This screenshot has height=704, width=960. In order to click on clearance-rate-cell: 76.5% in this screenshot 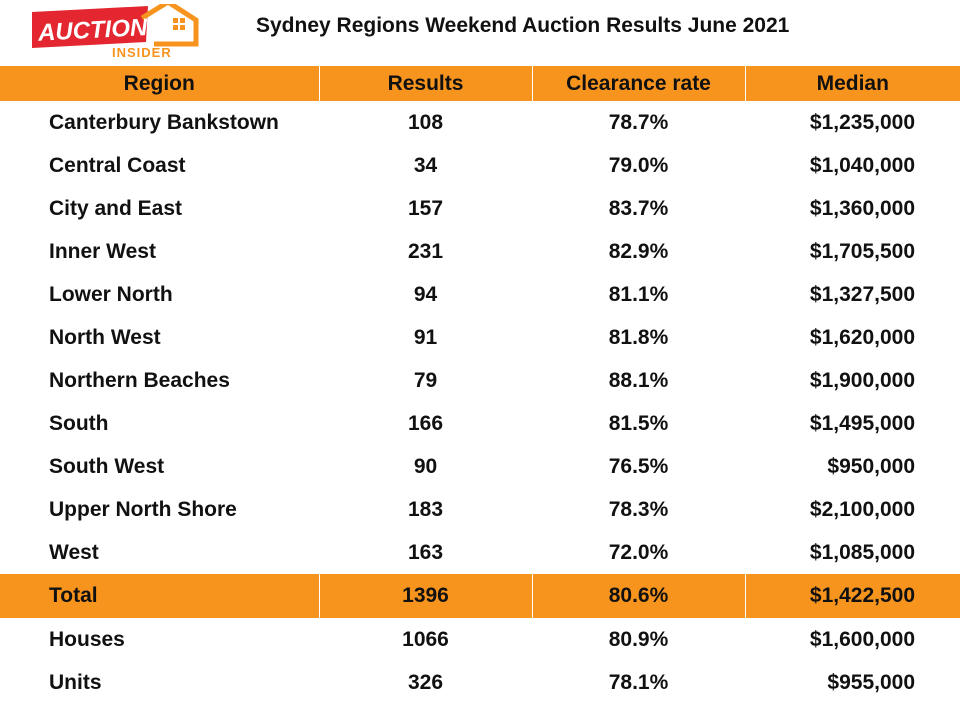, I will do `click(638, 466)`.